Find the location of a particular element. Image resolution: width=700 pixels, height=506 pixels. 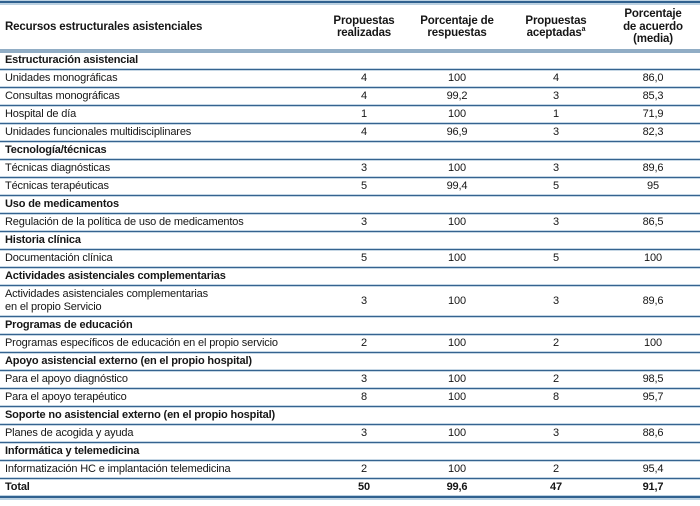

row-value: 99,4 is located at coordinates (457, 186).